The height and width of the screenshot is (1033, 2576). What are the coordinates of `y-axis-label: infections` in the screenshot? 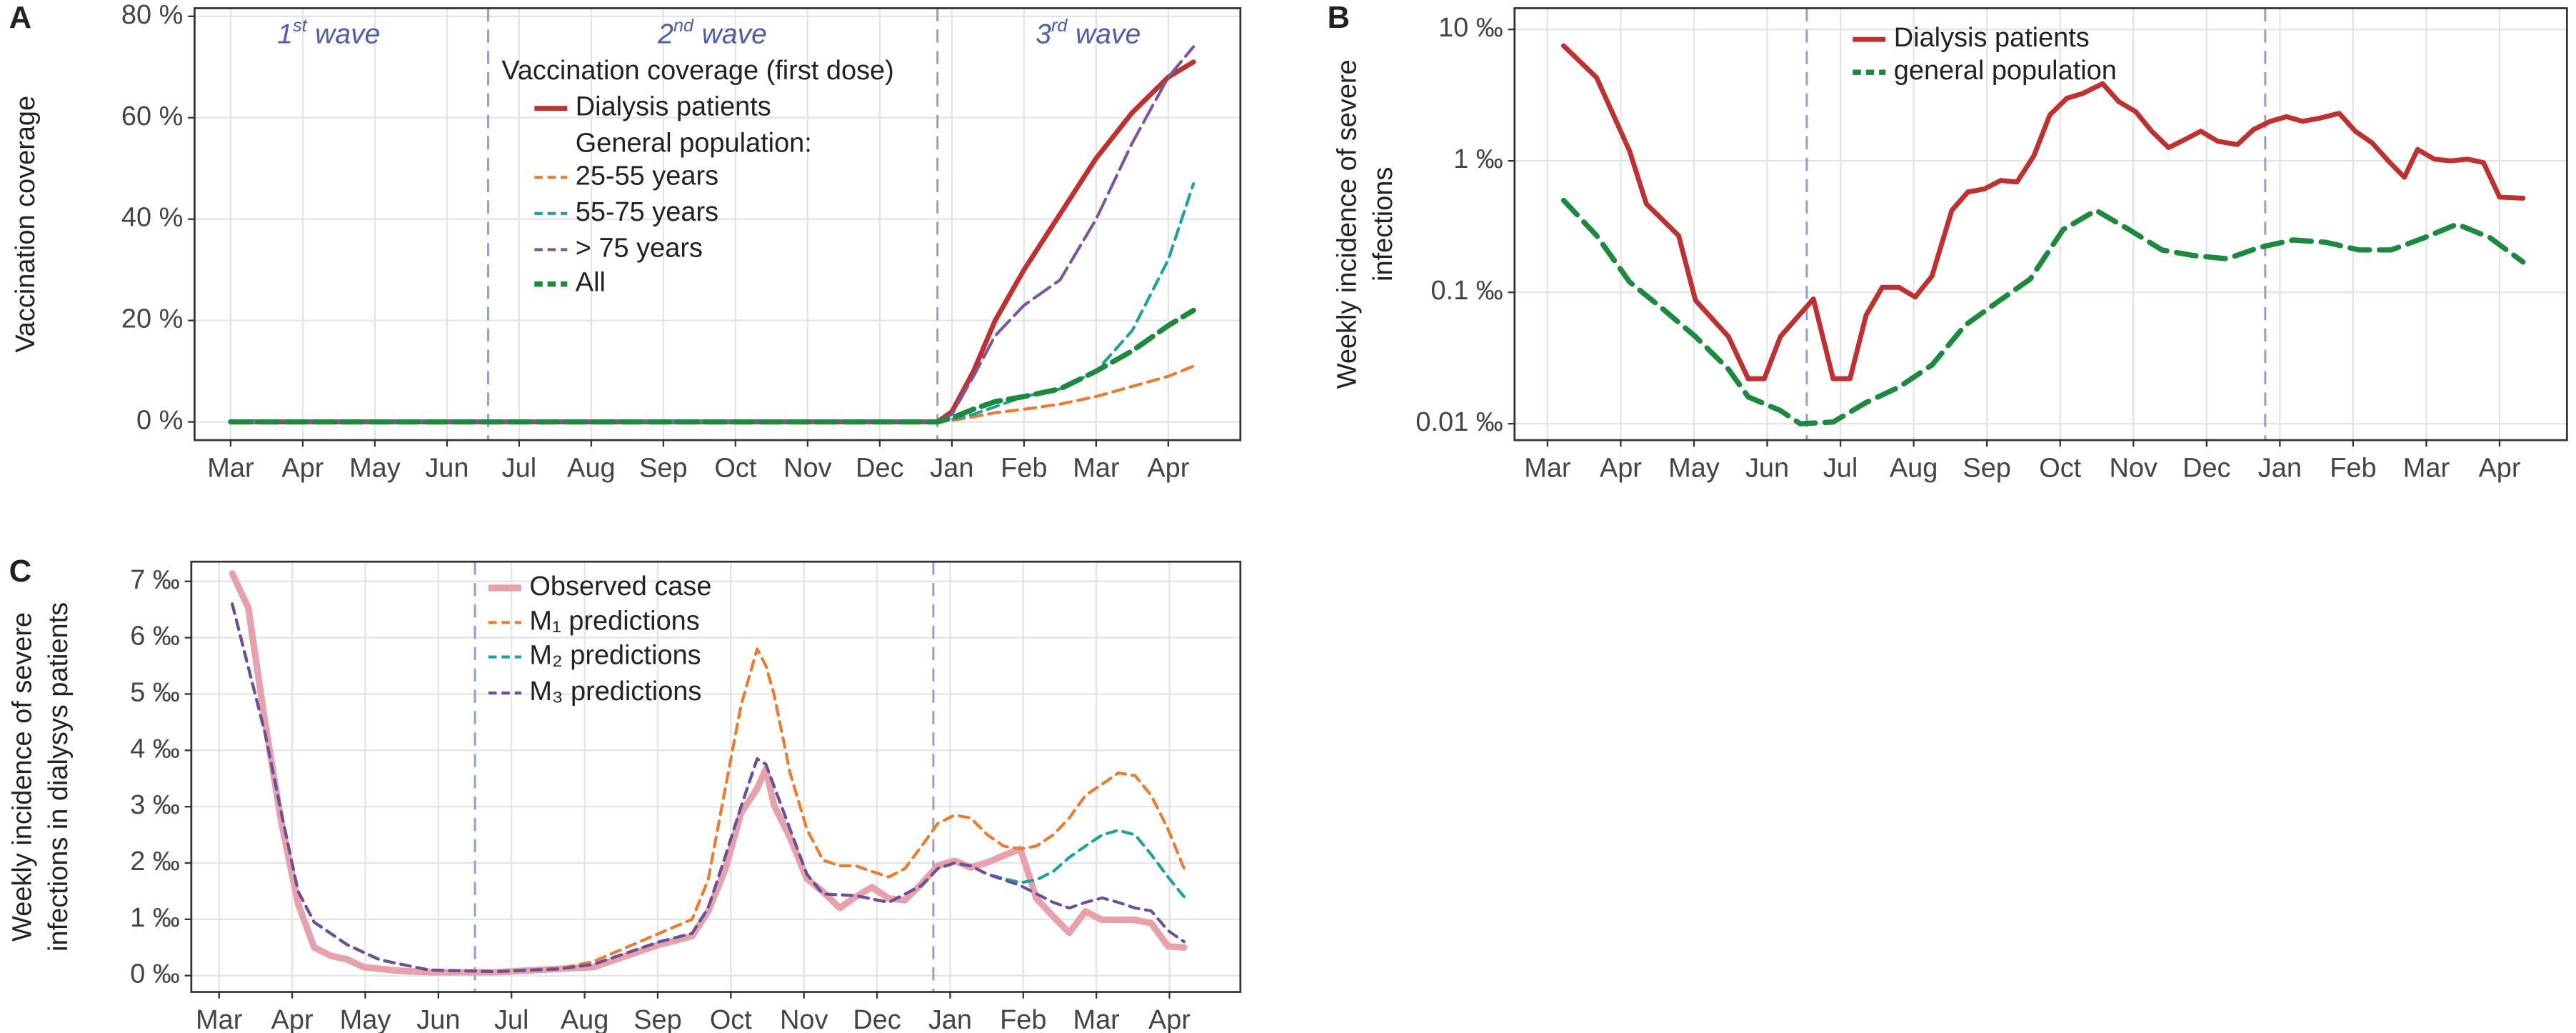 It's located at (1383, 224).